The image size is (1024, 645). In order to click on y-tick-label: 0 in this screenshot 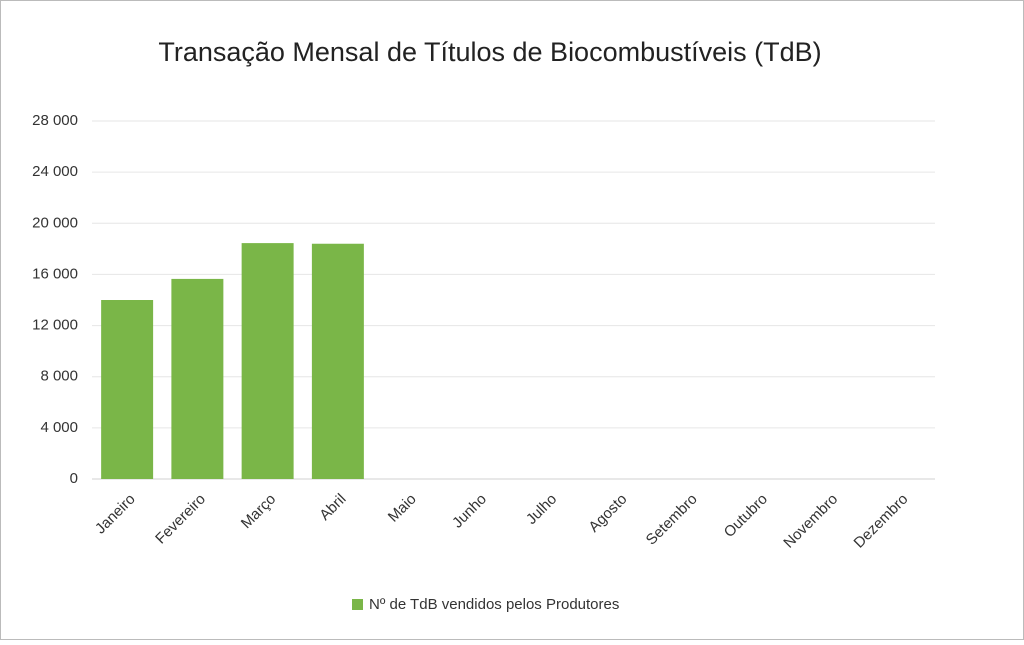, I will do `click(74, 478)`.